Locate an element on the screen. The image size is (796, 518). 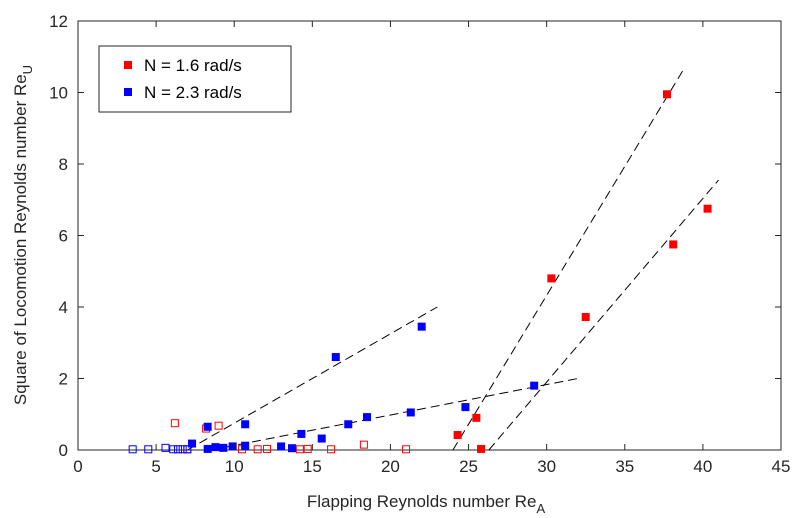
legend: N = 1.6 rad/s N = 2.3 rad/s is located at coordinates (195, 79).